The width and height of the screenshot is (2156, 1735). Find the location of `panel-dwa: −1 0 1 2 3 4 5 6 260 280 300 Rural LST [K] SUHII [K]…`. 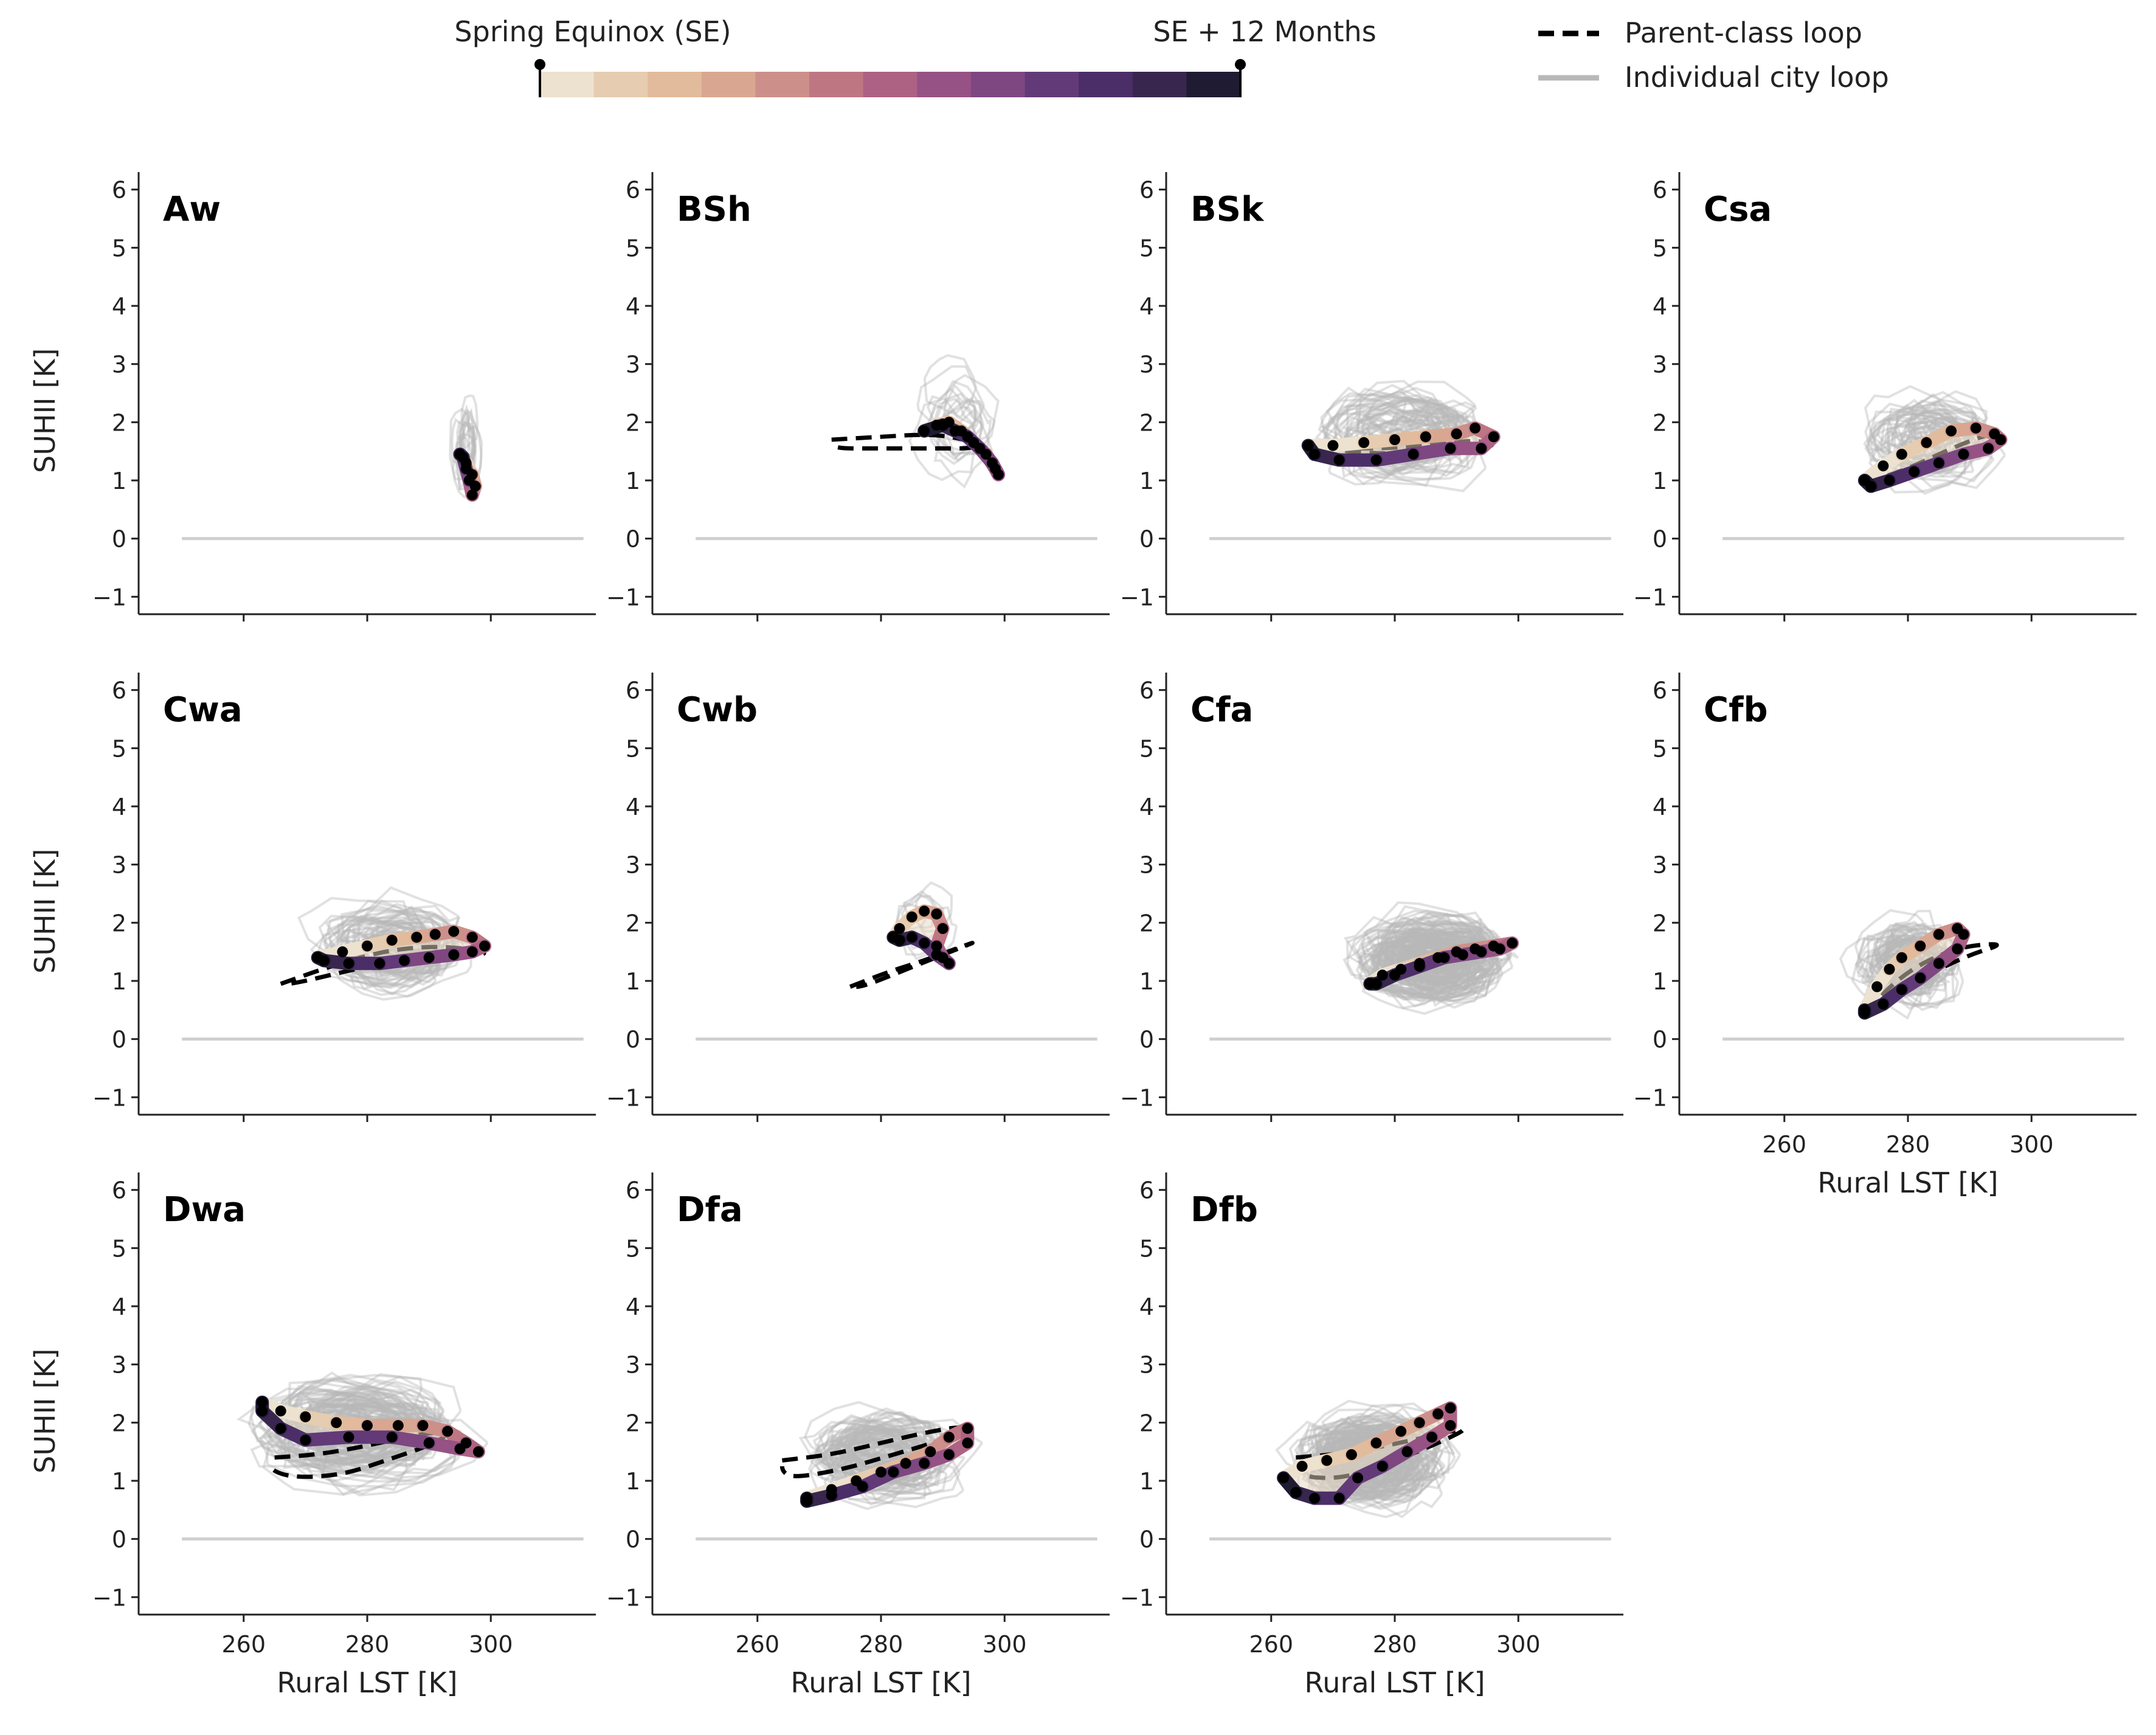

panel-dwa: −1 0 1 2 3 4 5 6 260 280 300 Rural LST [K] SUHII [K]… is located at coordinates (313, 1435).